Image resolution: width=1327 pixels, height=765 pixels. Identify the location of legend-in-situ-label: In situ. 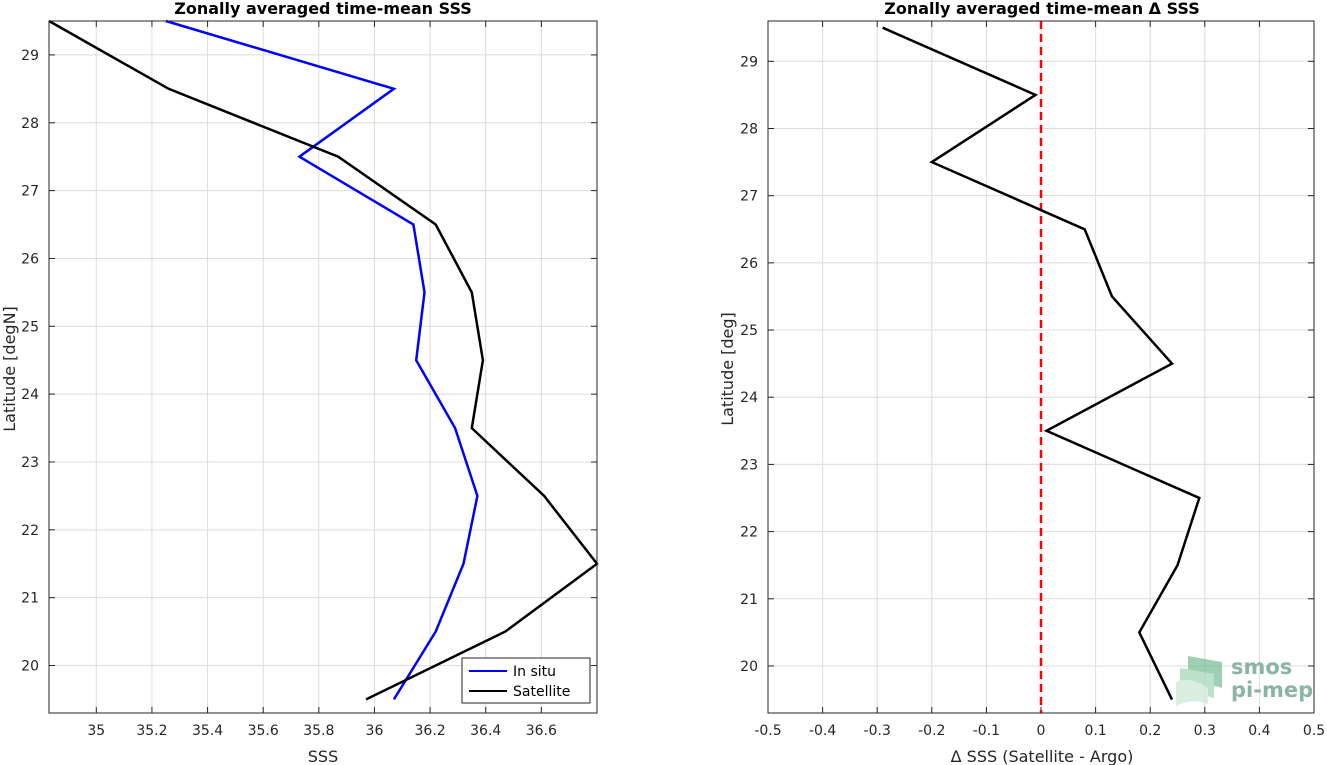
(534, 672).